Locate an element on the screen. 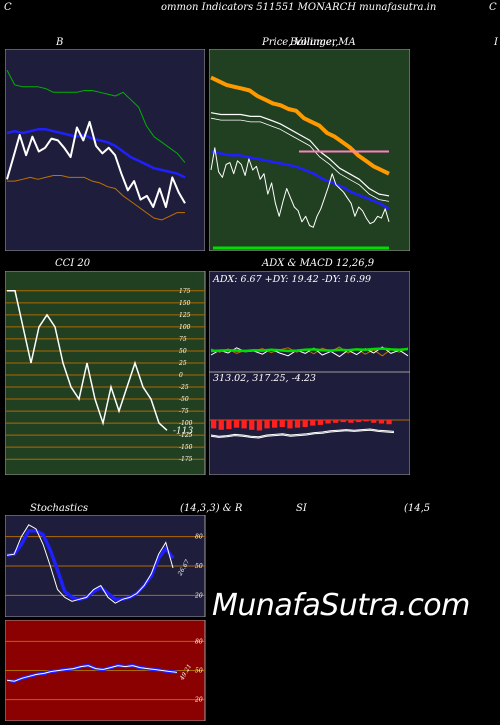 The image size is (500, 725). rsi-line is located at coordinates (92, 673).